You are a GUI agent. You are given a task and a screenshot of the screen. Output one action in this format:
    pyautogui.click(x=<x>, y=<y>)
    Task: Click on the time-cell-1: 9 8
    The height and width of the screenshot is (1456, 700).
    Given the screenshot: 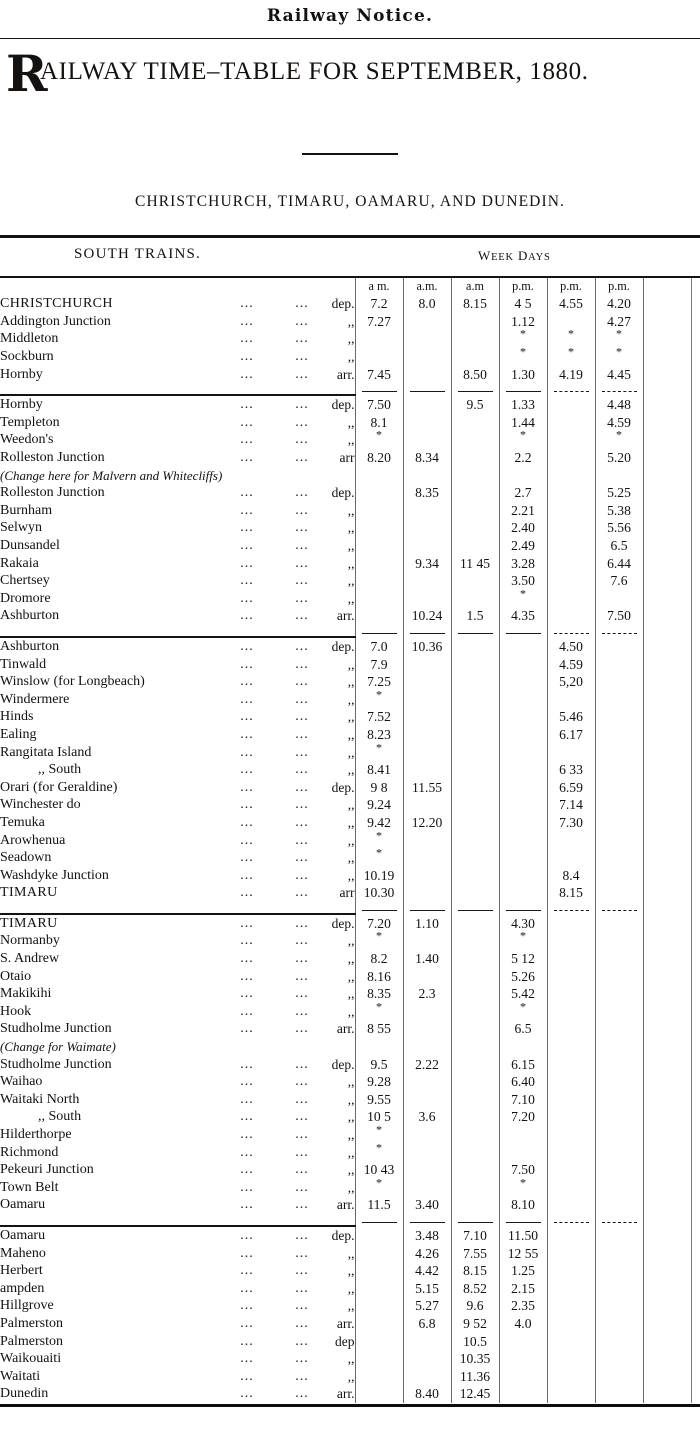 What is the action you would take?
    pyautogui.click(x=378, y=787)
    